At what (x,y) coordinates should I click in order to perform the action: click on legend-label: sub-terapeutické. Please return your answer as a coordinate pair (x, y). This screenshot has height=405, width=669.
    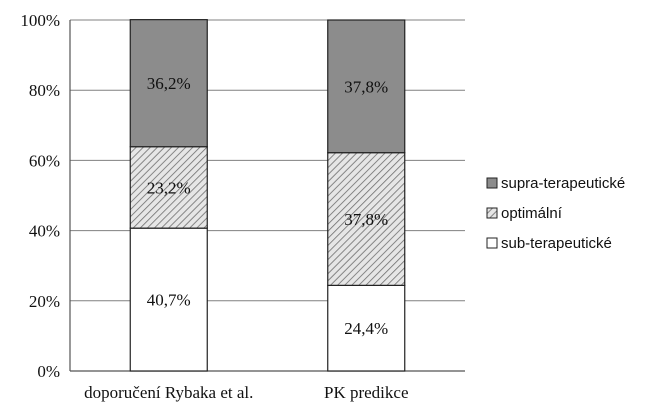
    Looking at the image, I should click on (556, 243).